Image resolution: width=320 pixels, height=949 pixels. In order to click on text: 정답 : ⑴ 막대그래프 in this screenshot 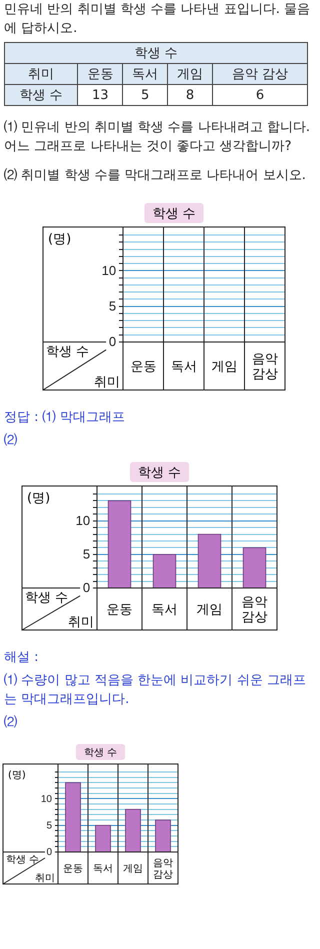, I will do `click(65, 418)`.